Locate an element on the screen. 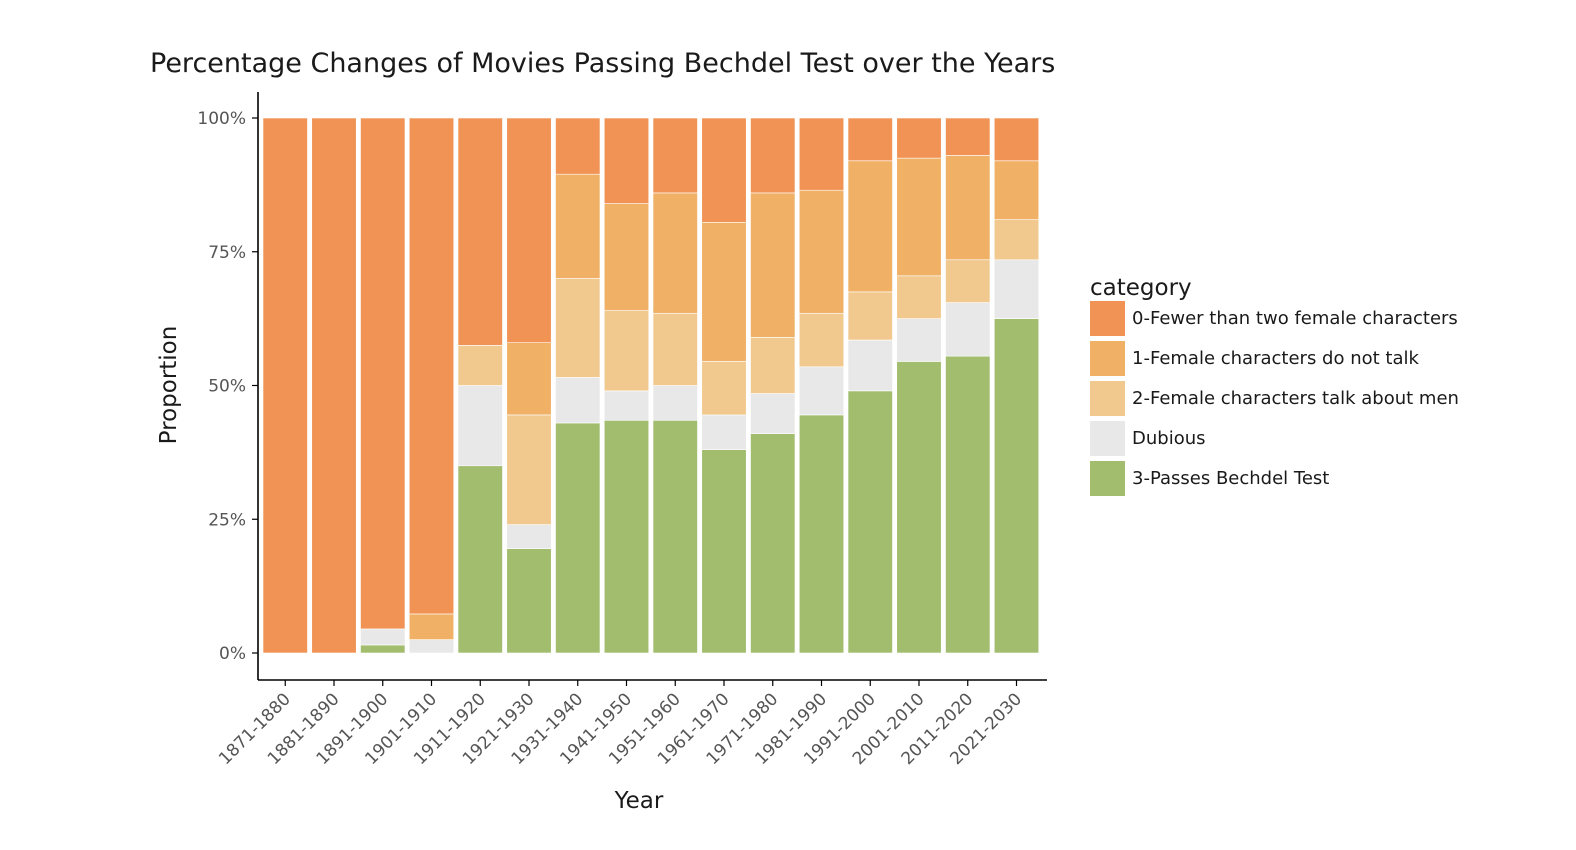 This screenshot has width=1576, height=850. bar-segment-2011-2020-s0 is located at coordinates (968, 504).